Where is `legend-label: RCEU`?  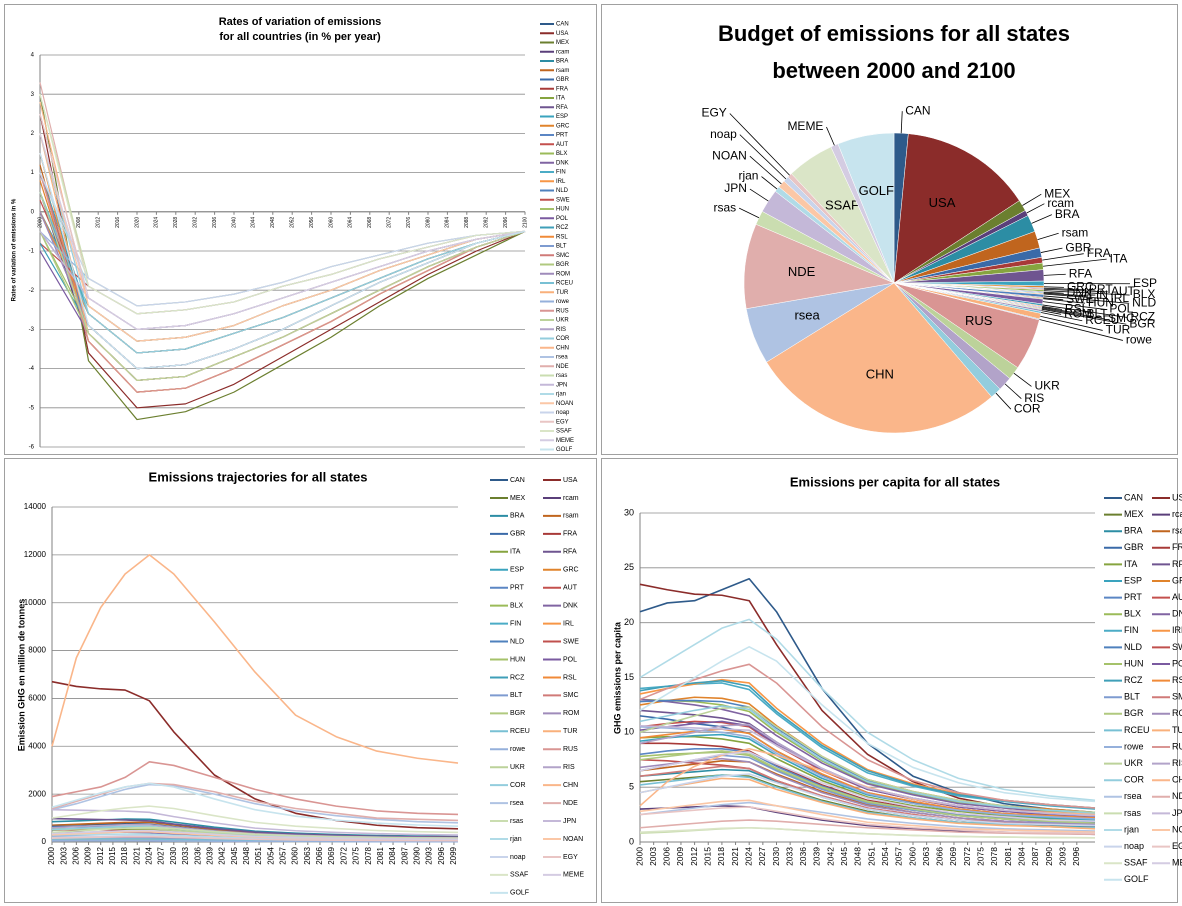
legend-label: RCEU is located at coordinates (564, 284).